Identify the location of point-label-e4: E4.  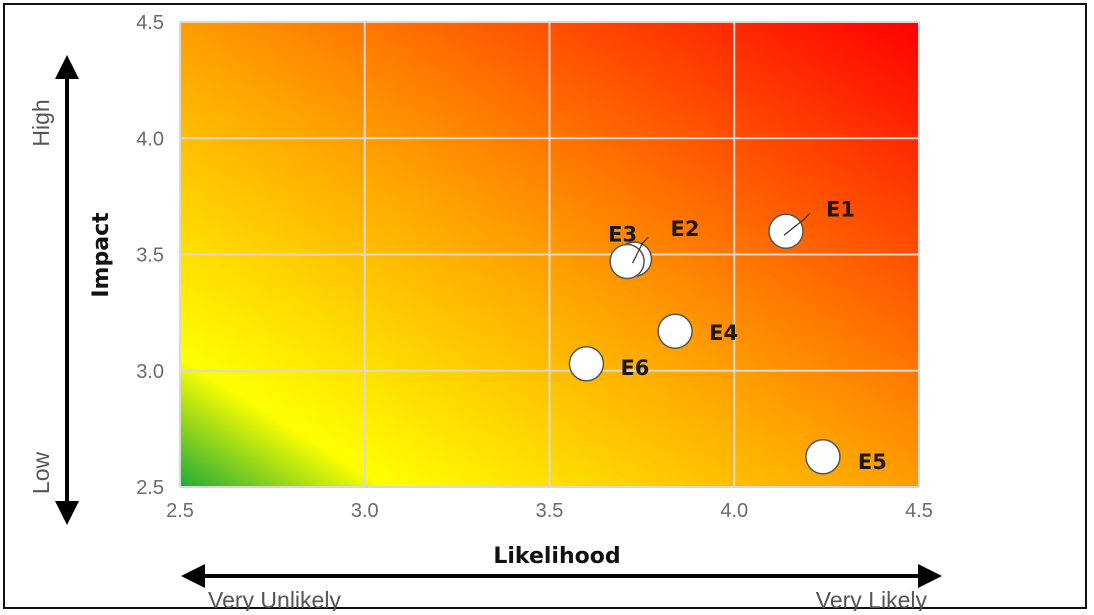
(723, 333).